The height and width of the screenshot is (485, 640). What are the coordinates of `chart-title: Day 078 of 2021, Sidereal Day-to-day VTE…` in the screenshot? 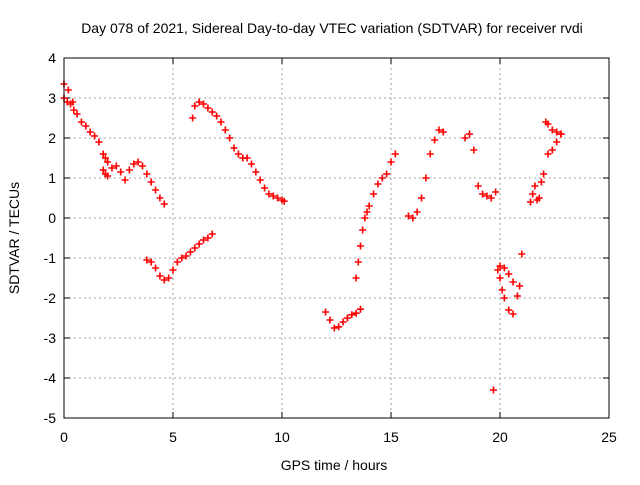 It's located at (332, 28).